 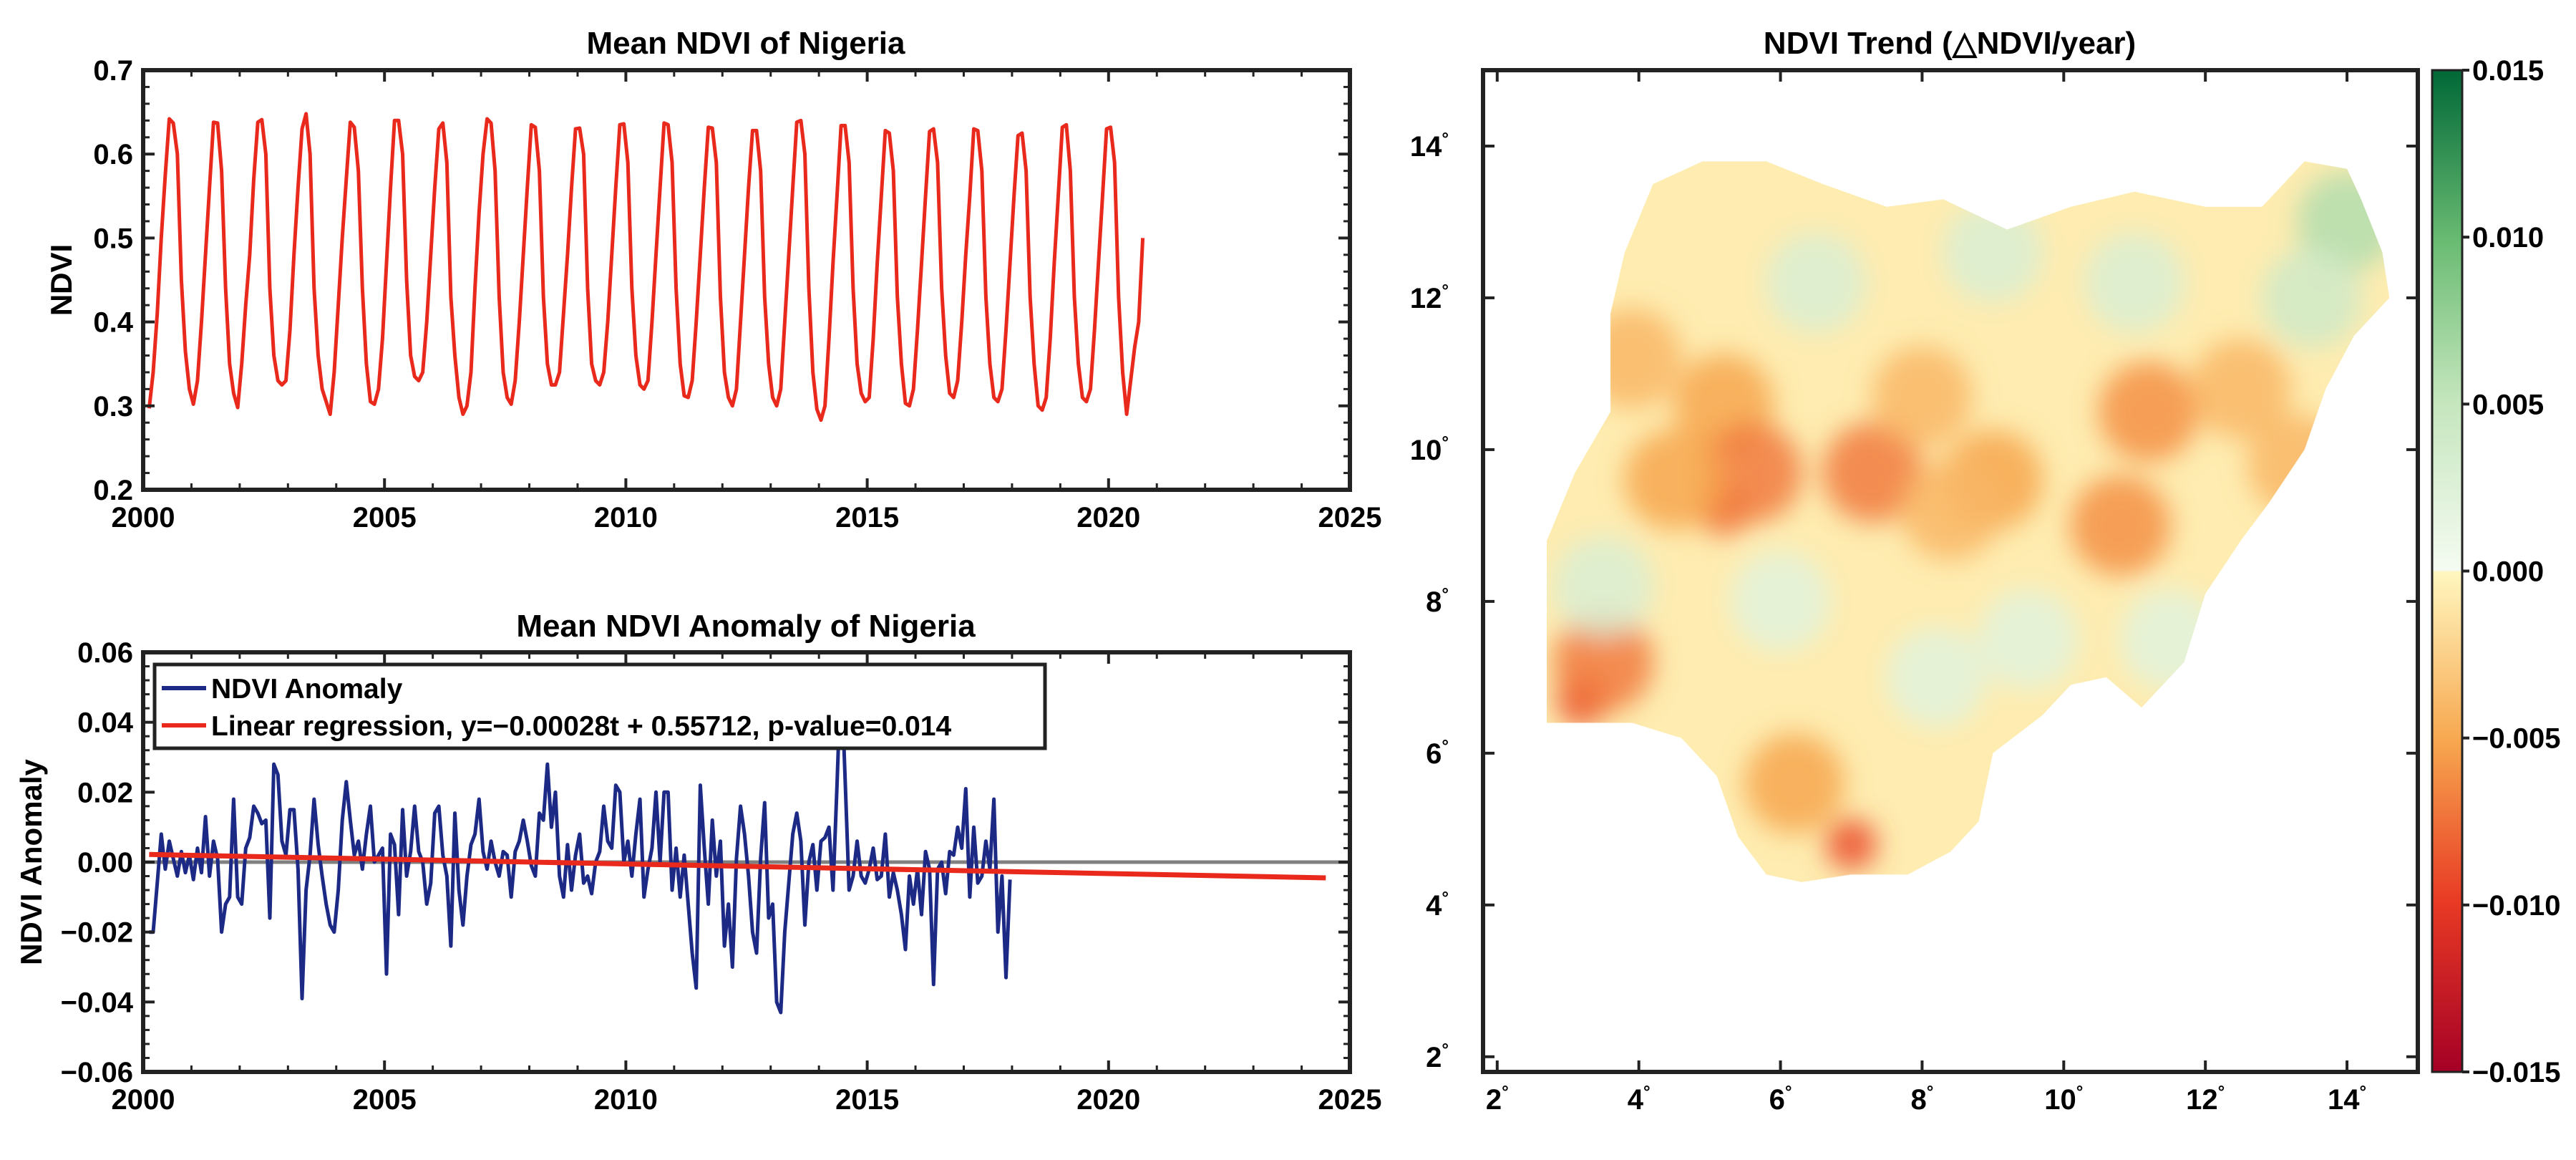 What do you see at coordinates (105, 863) in the screenshot?
I see `y-tick-label: 0.00` at bounding box center [105, 863].